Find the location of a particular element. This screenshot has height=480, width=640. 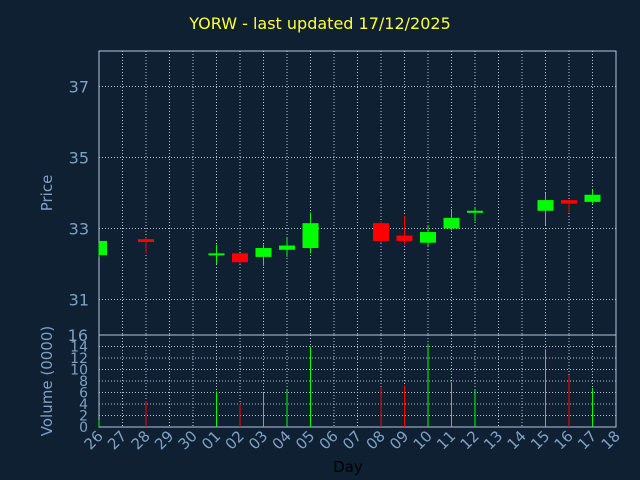

x-tick-label: 14 is located at coordinates (517, 440).